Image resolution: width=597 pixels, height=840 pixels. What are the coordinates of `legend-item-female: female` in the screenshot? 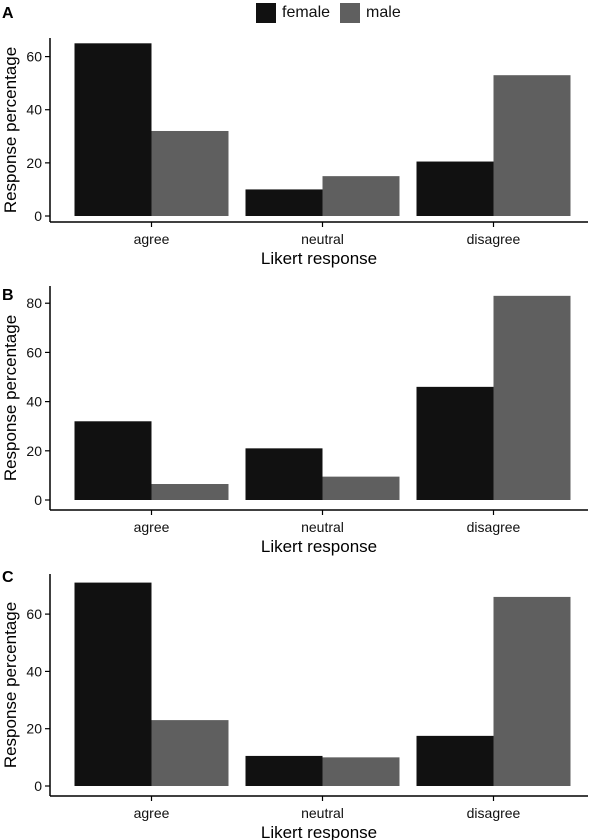 It's located at (293, 13).